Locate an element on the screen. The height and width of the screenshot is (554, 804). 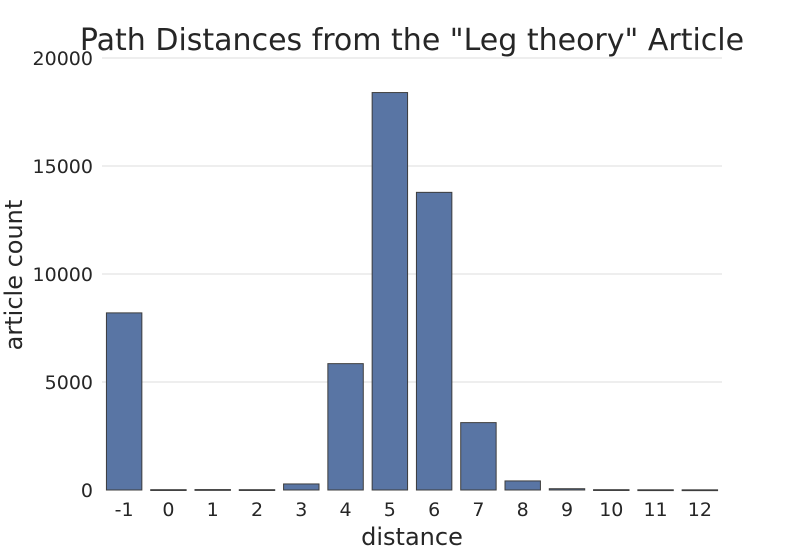
y-tick-label-15000: 15000 is located at coordinates (63, 167).